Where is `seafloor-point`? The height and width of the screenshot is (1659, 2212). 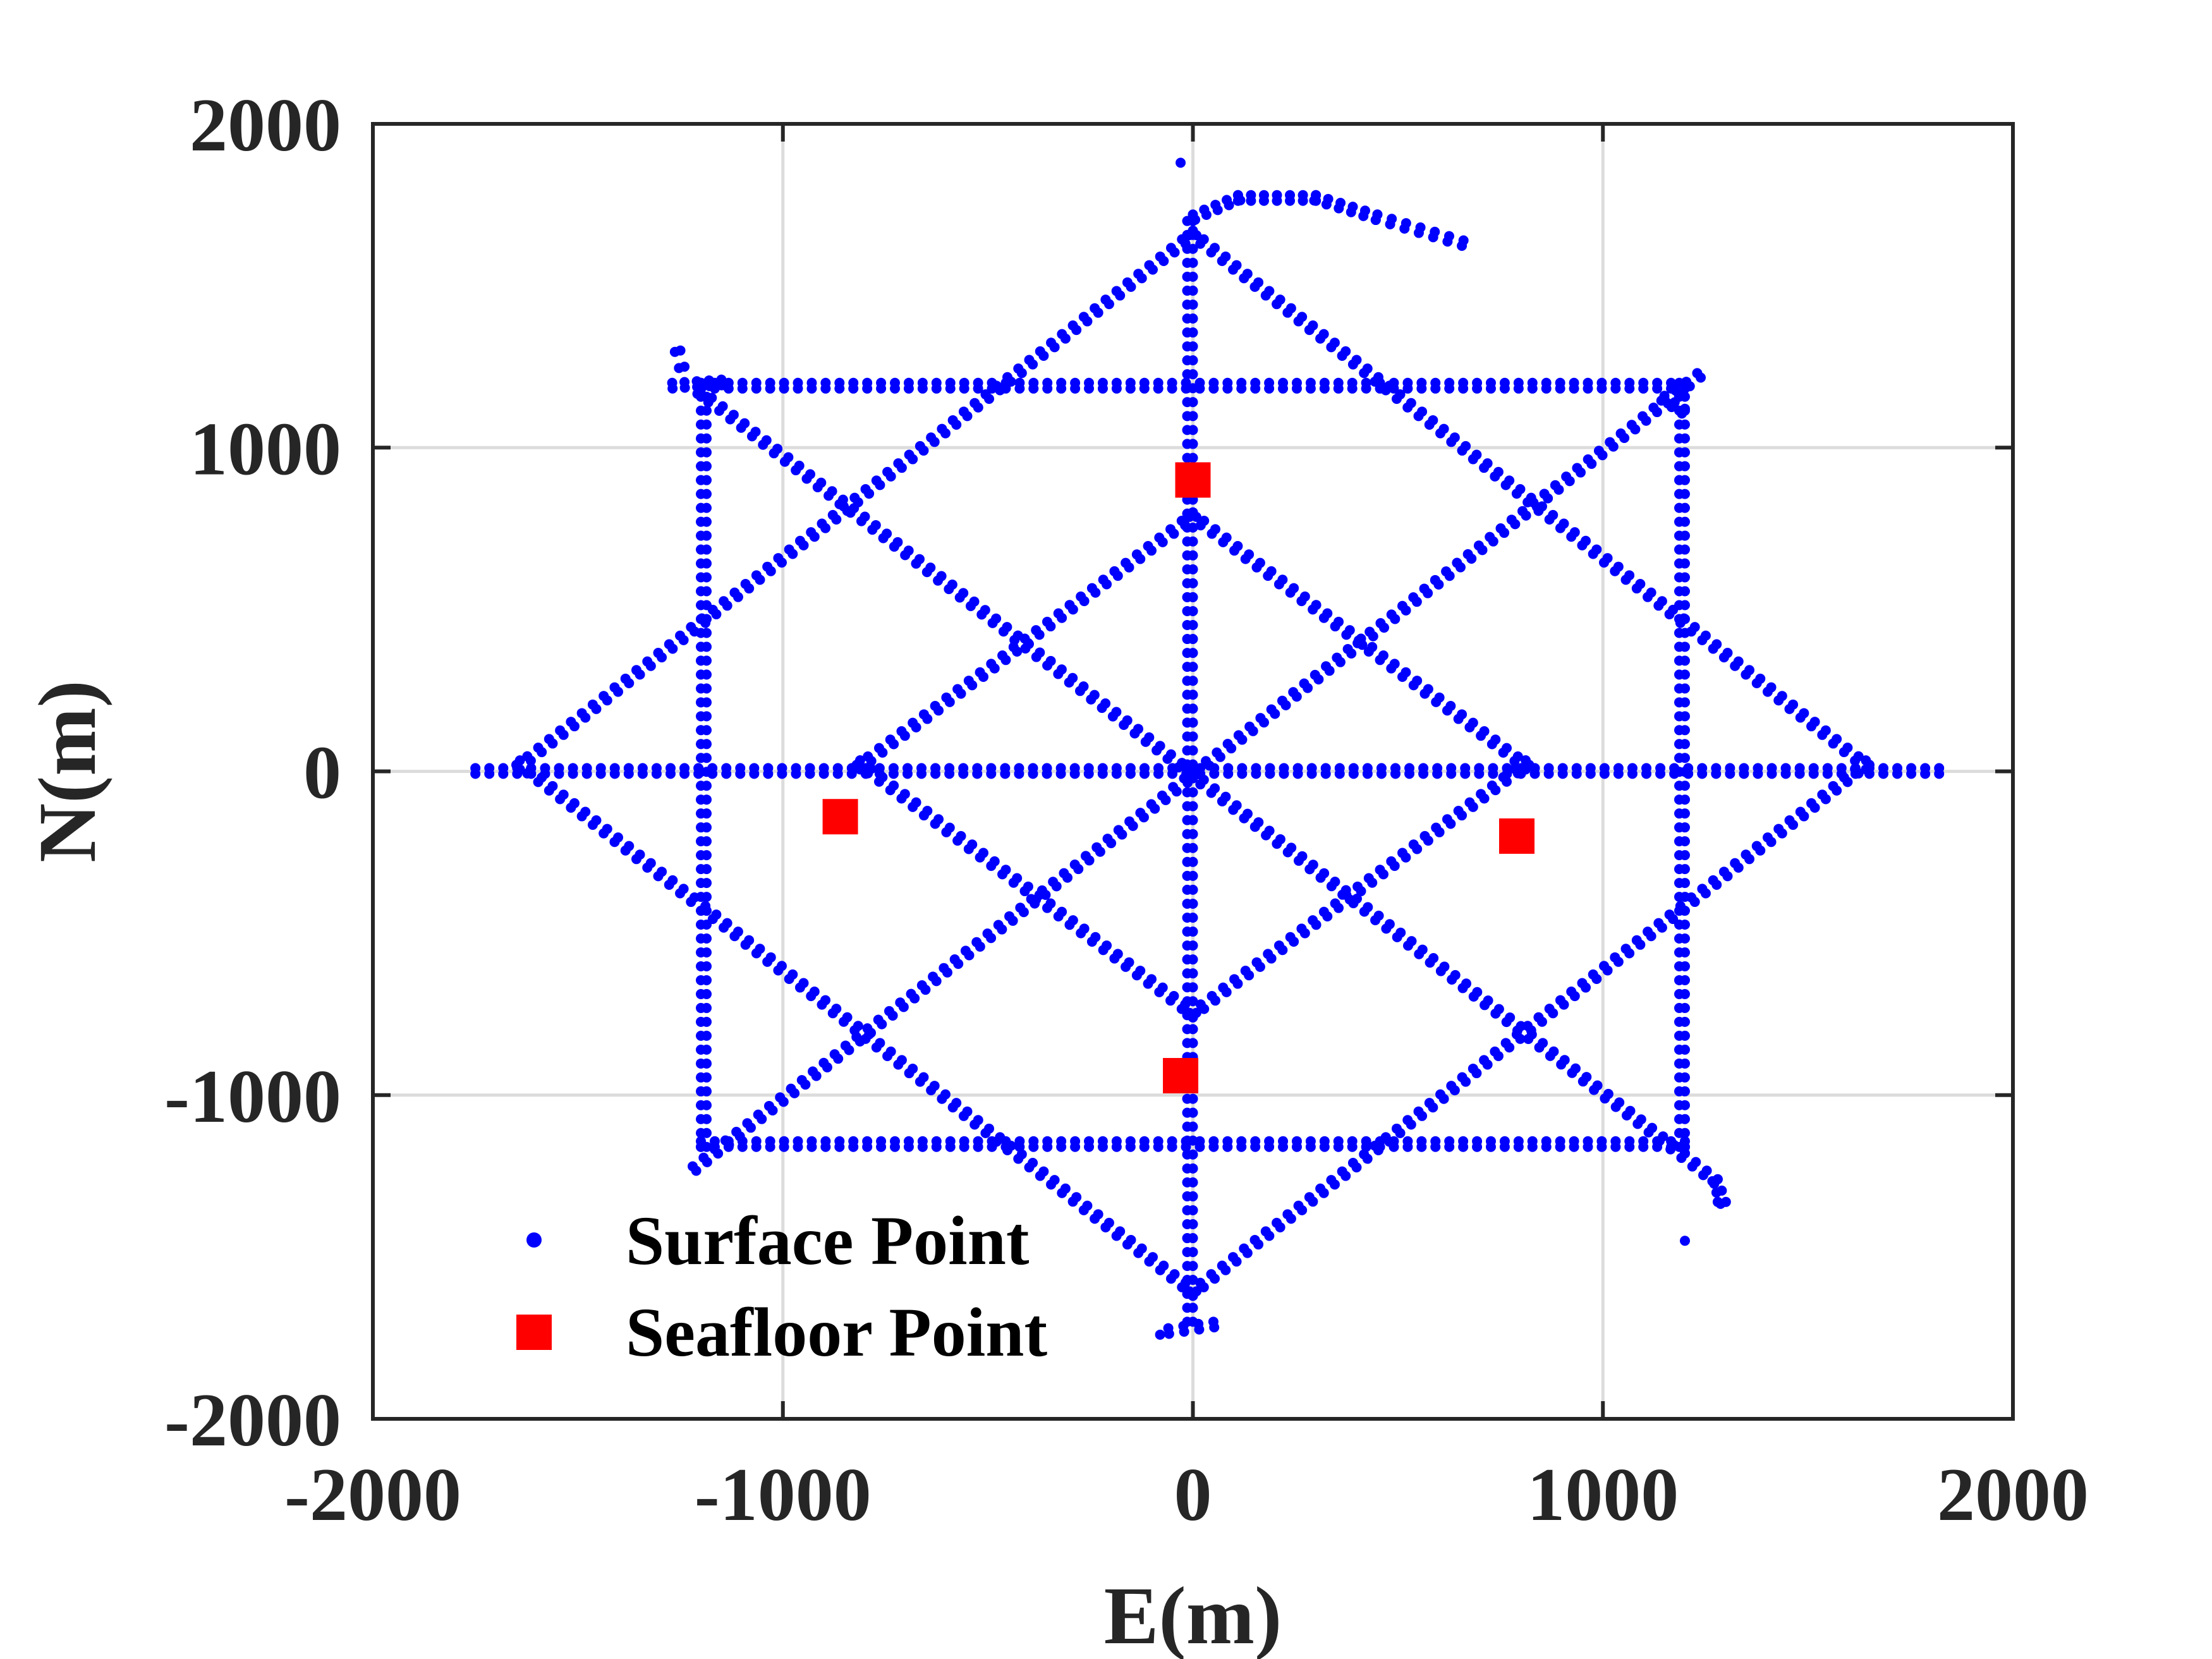 seafloor-point is located at coordinates (1193, 480).